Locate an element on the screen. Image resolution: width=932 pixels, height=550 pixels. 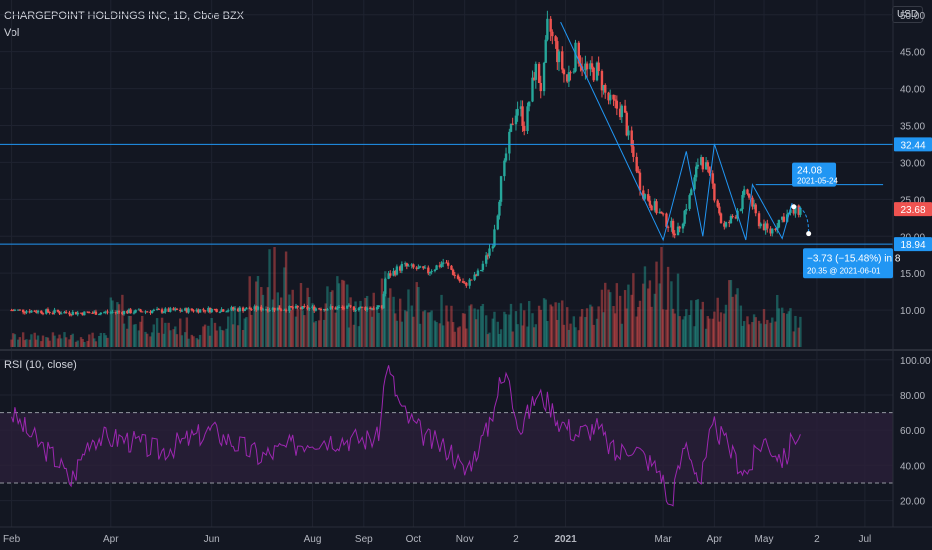
projection-result-target: 20.35 @ 2021-06-01 is located at coordinates (844, 270).